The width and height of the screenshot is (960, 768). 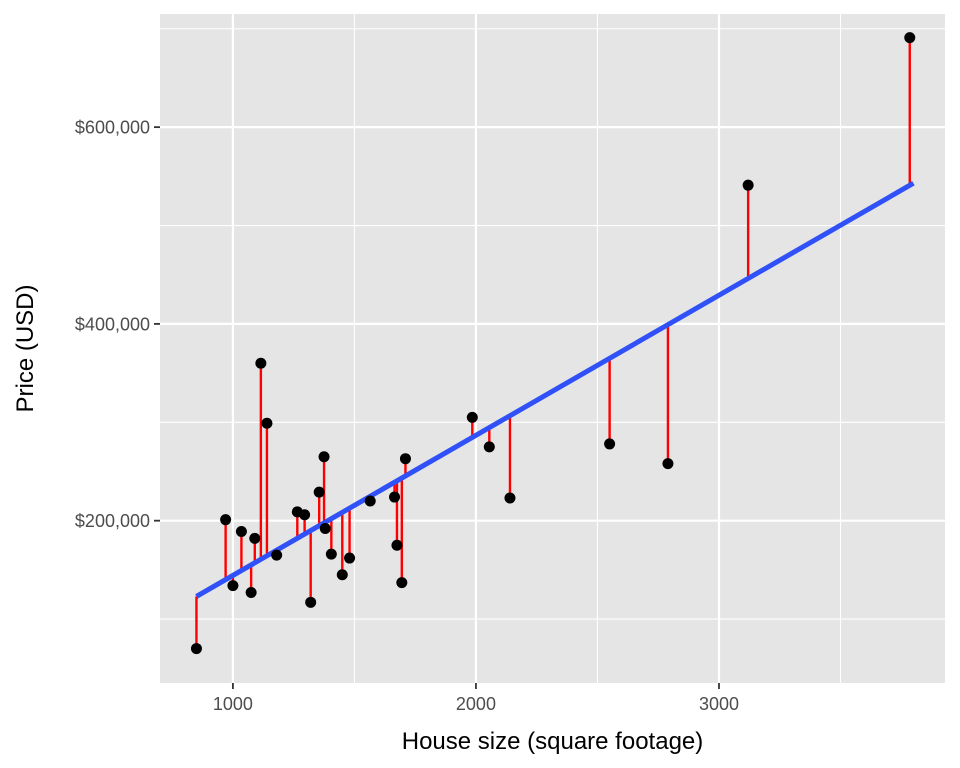 I want to click on x-axis-title: House size (square footage), so click(x=553, y=741).